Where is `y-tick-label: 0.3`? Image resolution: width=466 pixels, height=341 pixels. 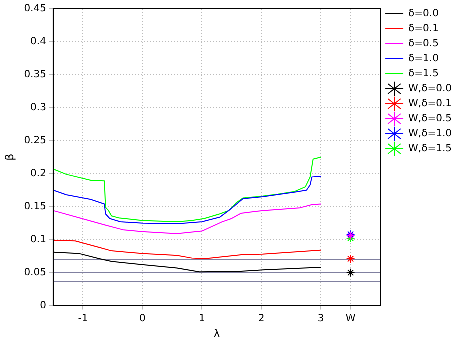 y-tick-label: 0.3 is located at coordinates (38, 108).